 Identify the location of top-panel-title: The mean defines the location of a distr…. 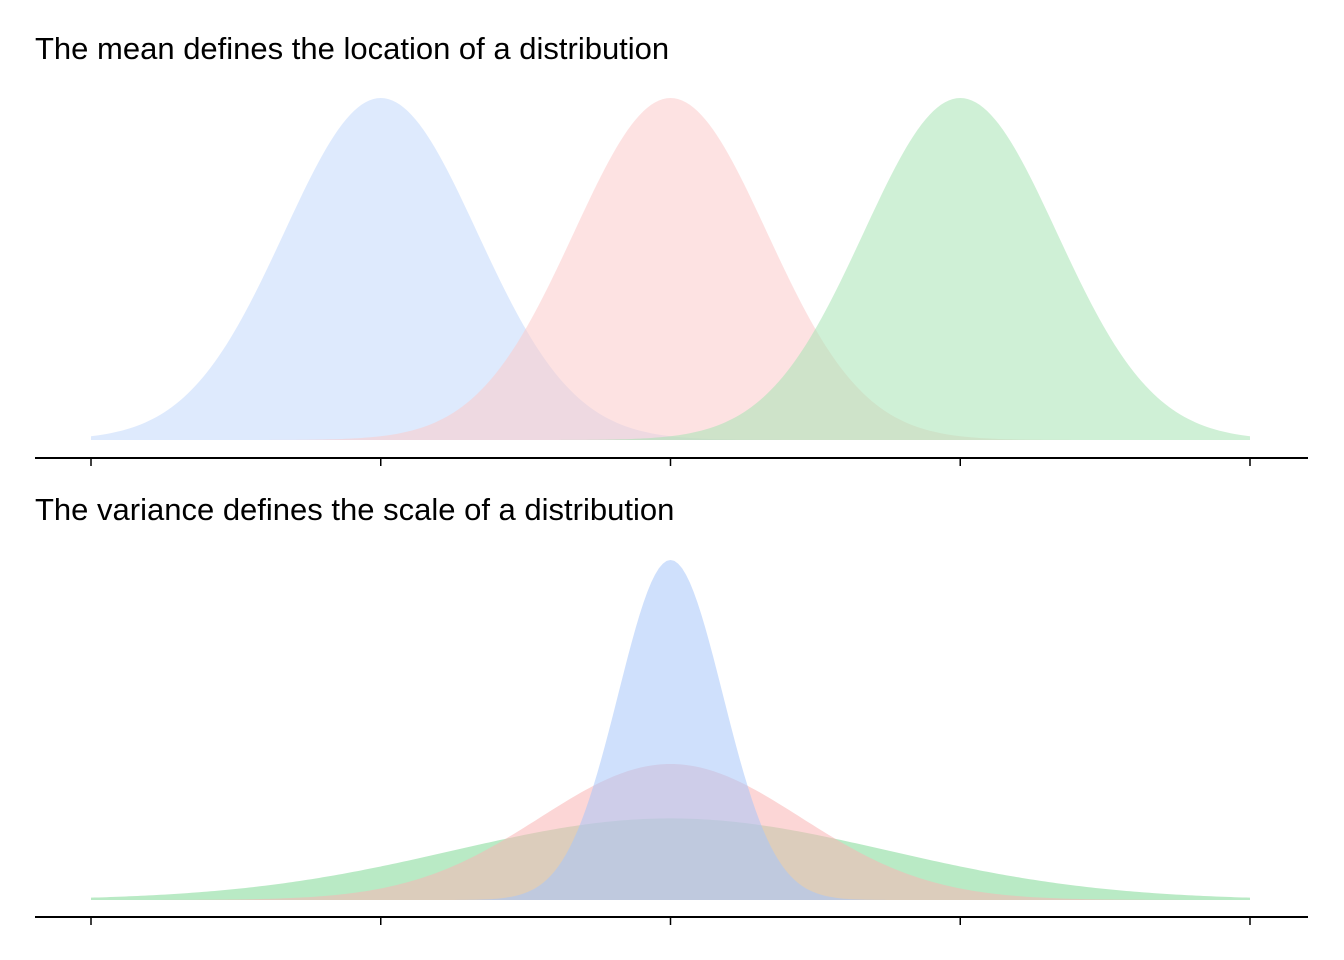
(352, 48).